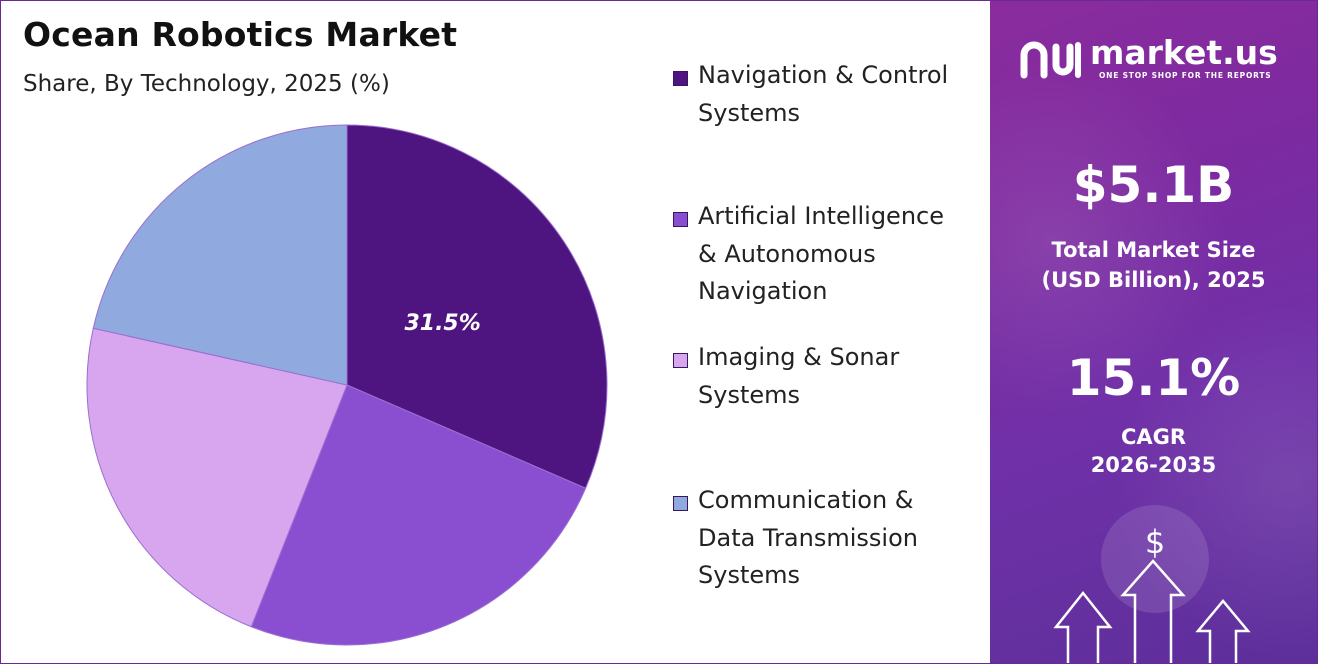  Describe the element at coordinates (240, 34) in the screenshot. I see `chart-title: Ocean Robotics Market` at that location.